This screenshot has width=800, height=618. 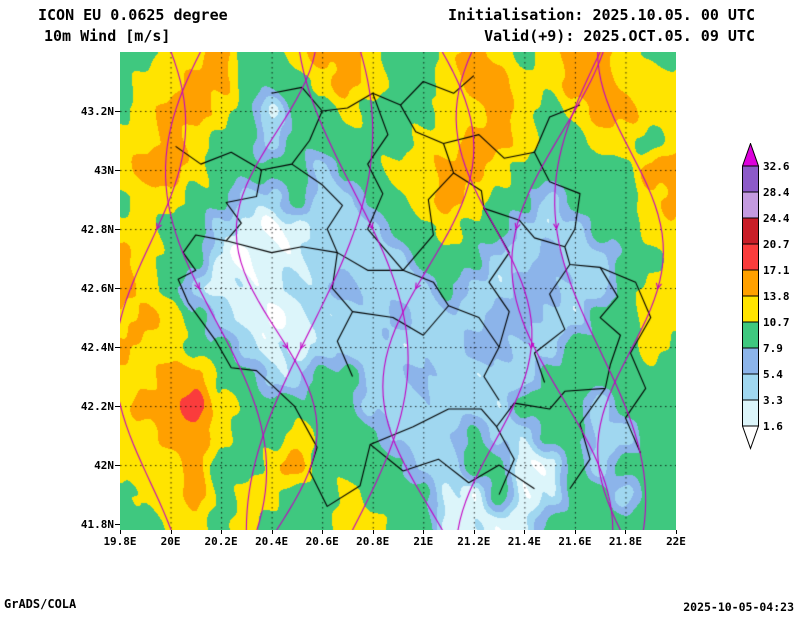 I want to click on colorbar-label: 5.4, so click(x=773, y=374).